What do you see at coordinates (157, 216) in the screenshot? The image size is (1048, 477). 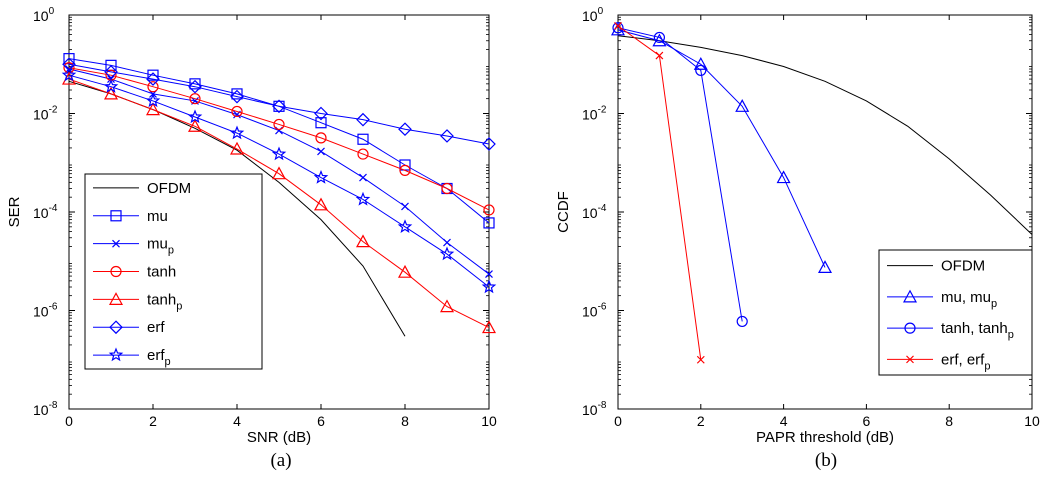 I see `legend-label: mu` at bounding box center [157, 216].